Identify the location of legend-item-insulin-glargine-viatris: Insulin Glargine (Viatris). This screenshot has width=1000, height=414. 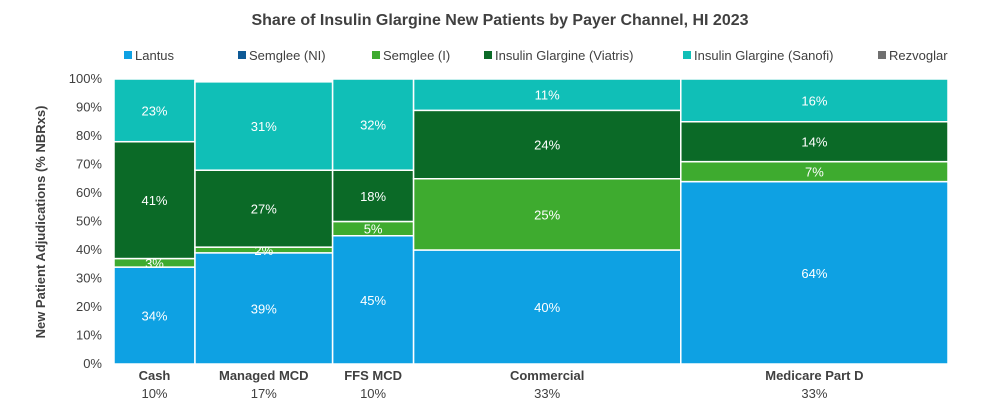
(558, 55).